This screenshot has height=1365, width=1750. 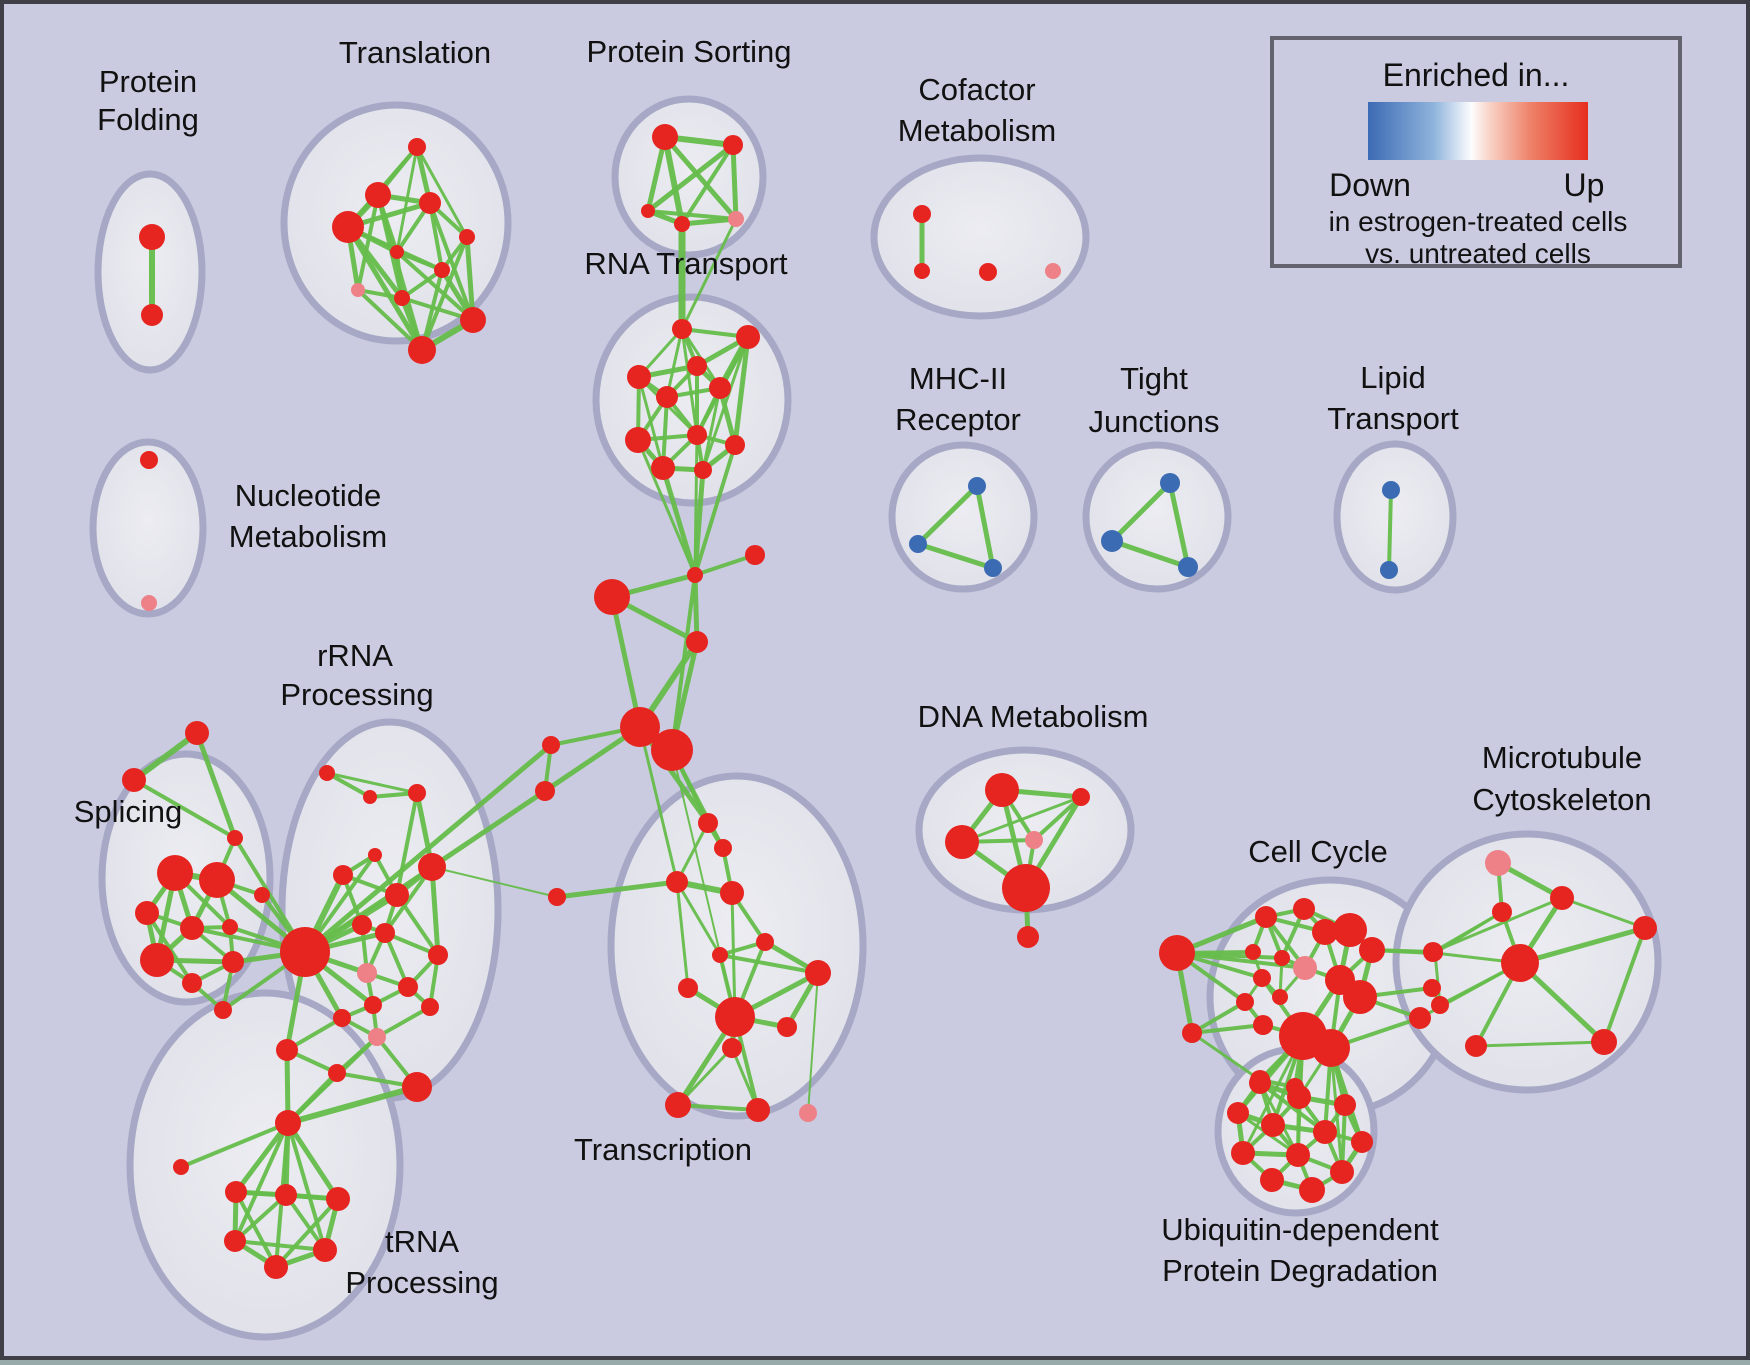 I want to click on link-rna-transport-9--mid-connectors-0, so click(x=679, y=521).